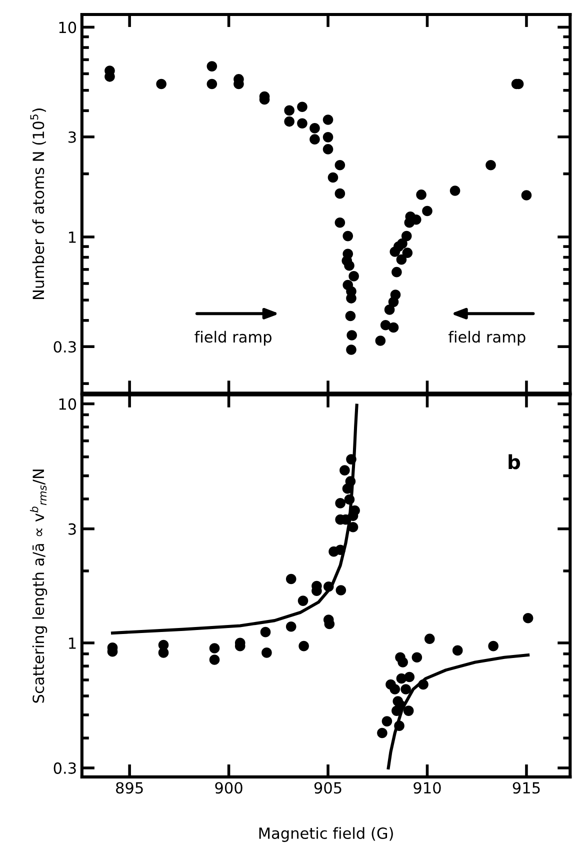  I want to click on y-axis-title: Scattering length a/ā ∝ v$^{b}$$_{rms}$/N, so click(39, 586).